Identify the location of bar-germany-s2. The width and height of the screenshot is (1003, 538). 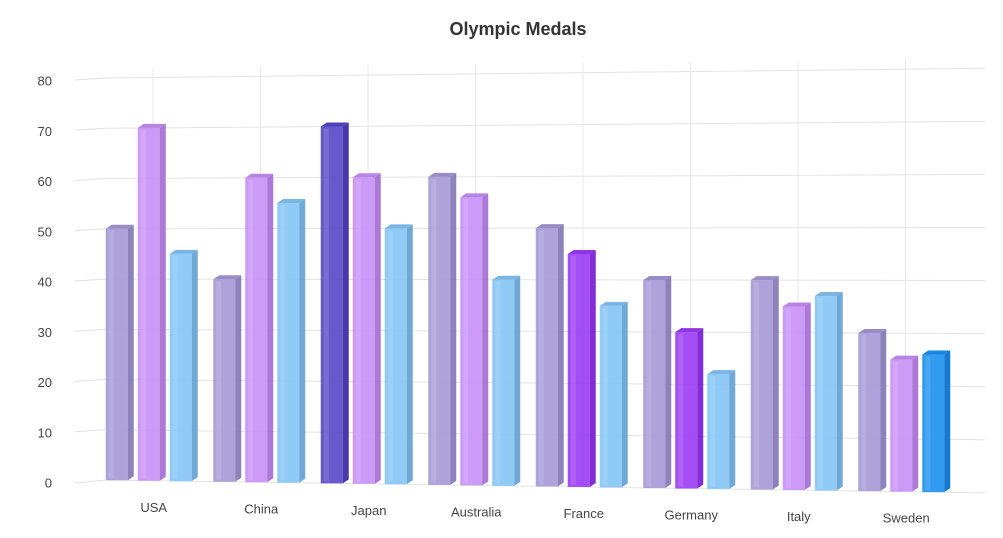
(689, 408).